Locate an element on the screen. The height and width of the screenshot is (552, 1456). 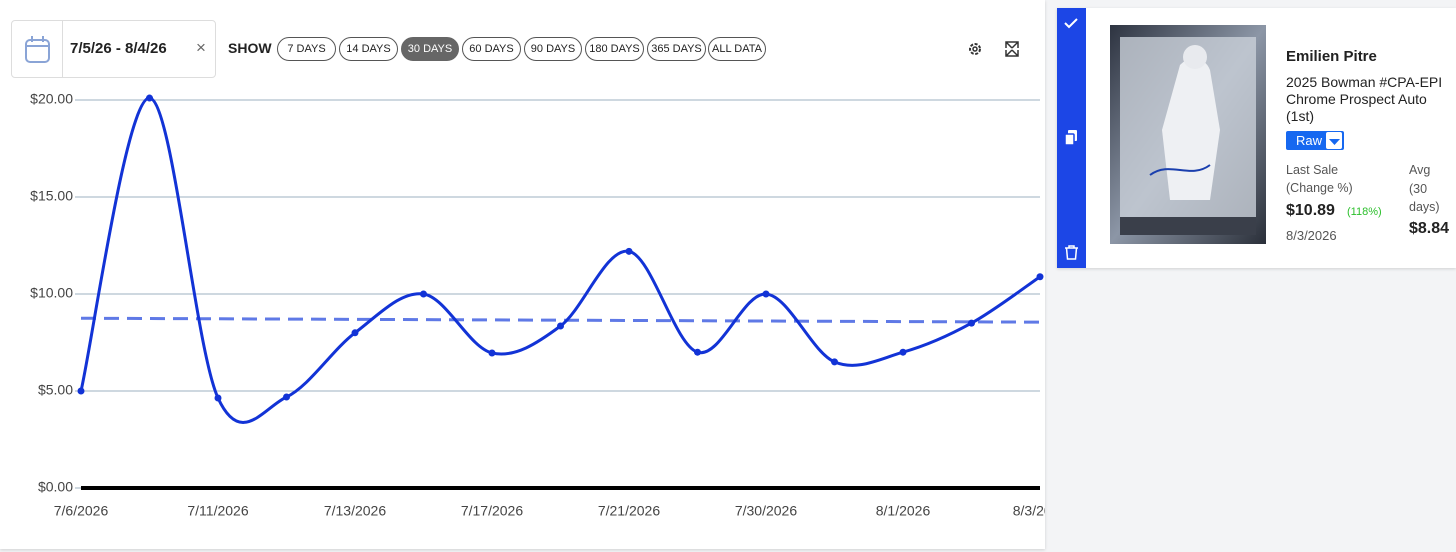
x-tick-label: 8/3/2026 is located at coordinates (1029, 511).